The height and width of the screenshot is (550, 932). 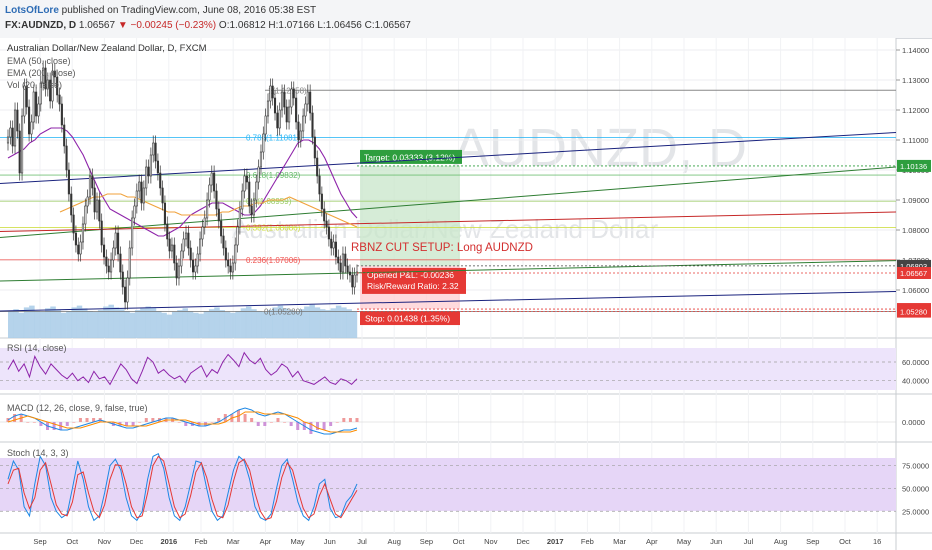 I want to click on fib-level-label: 0.5(1.08959), so click(x=269, y=201).